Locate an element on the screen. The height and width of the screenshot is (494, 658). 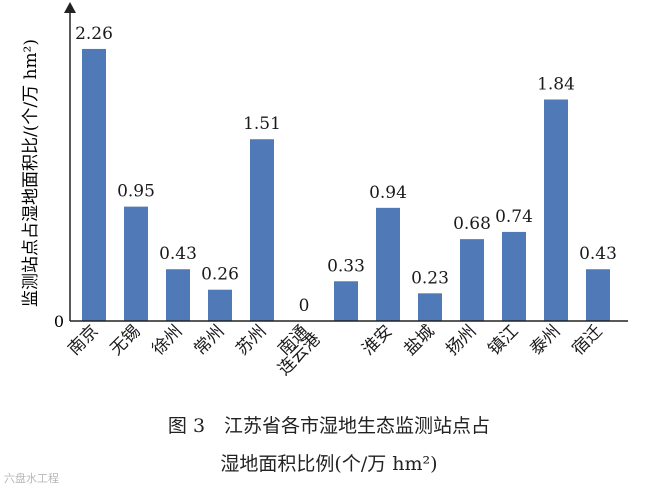
value-label-3: 0.43 is located at coordinates (178, 254).